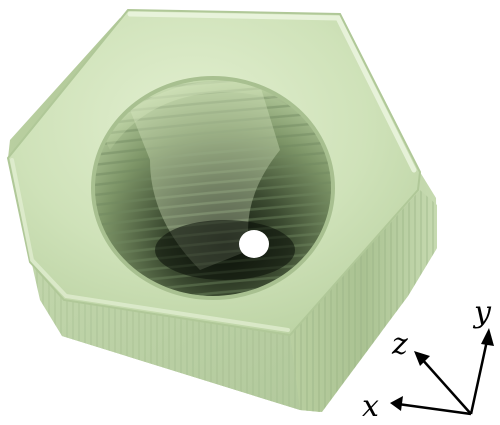  Describe the element at coordinates (254, 244) in the screenshot. I see `hole-bottom-opening` at that location.